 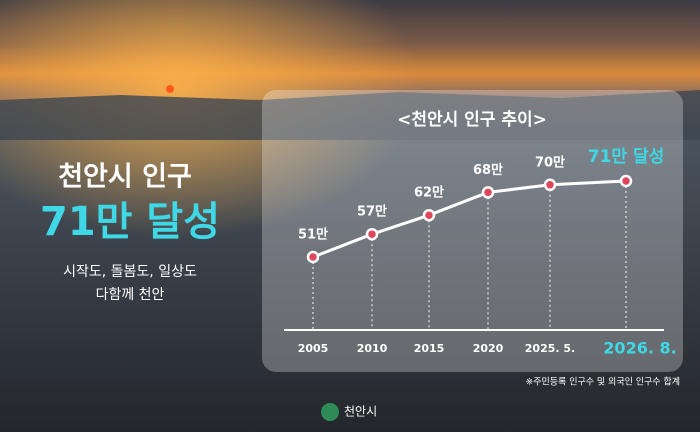 I want to click on value-label: 57만, so click(x=372, y=212).